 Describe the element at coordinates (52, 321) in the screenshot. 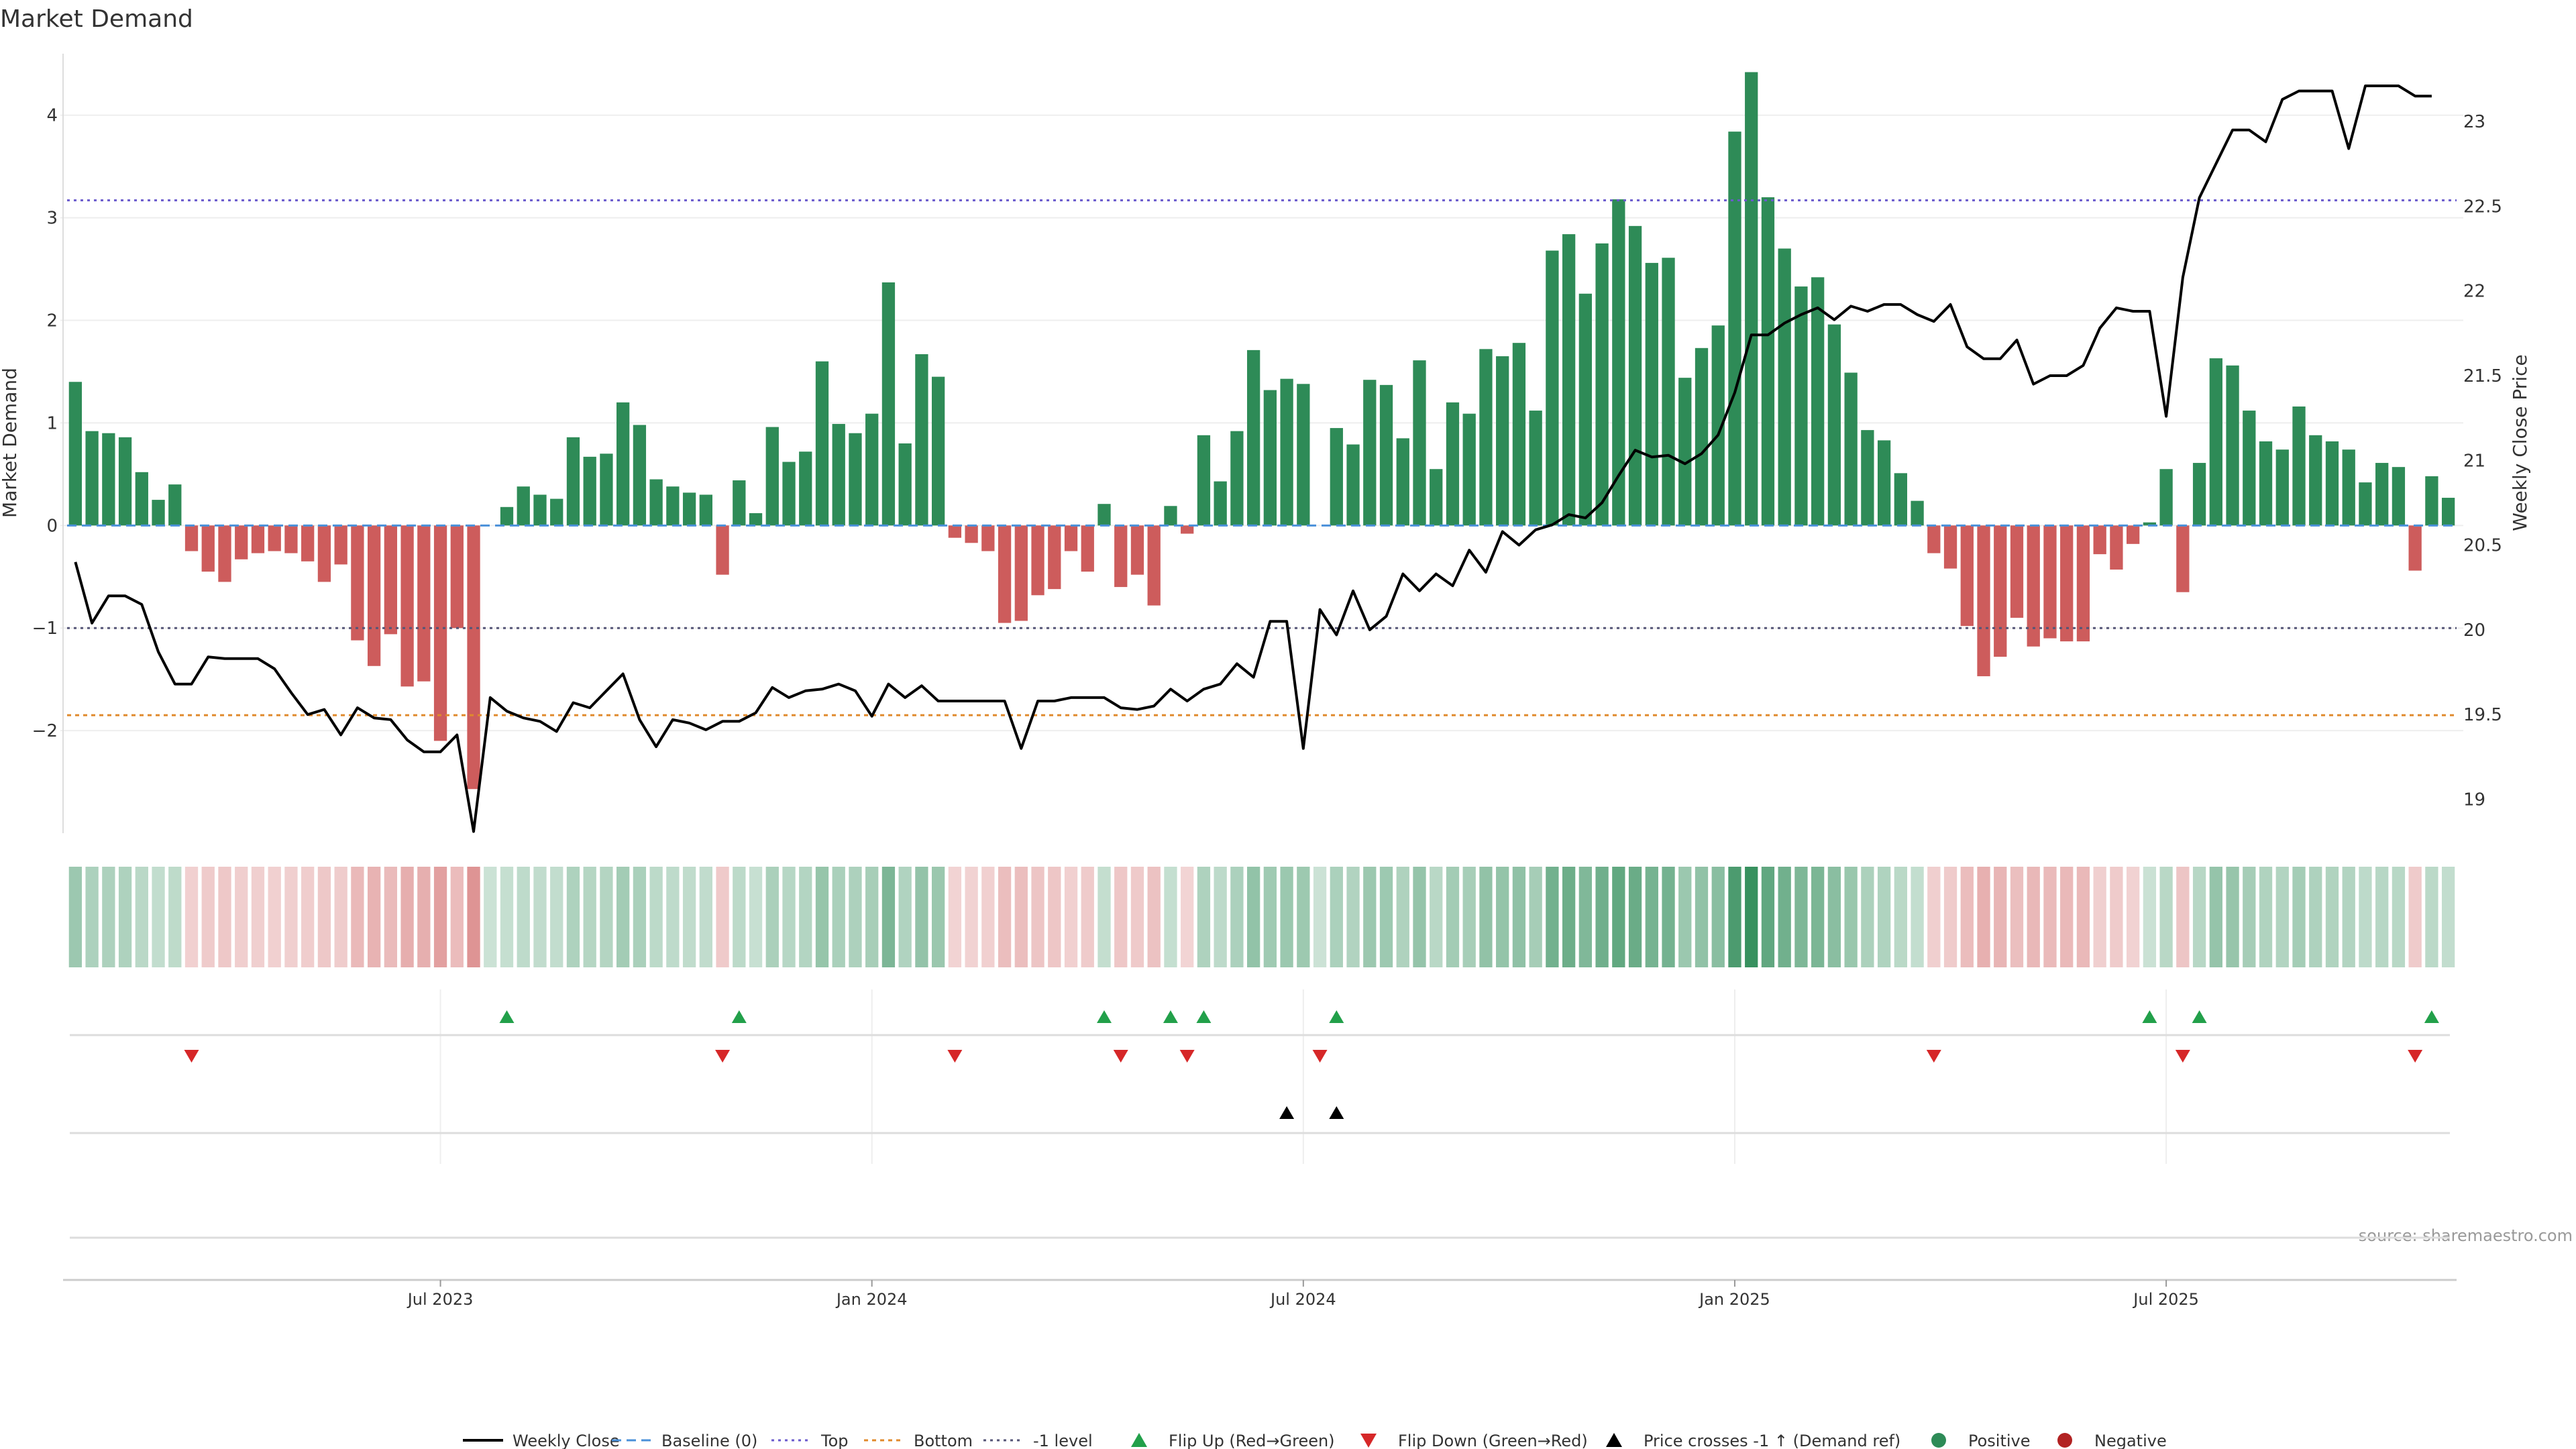

I see `y-tick-label: 2` at that location.